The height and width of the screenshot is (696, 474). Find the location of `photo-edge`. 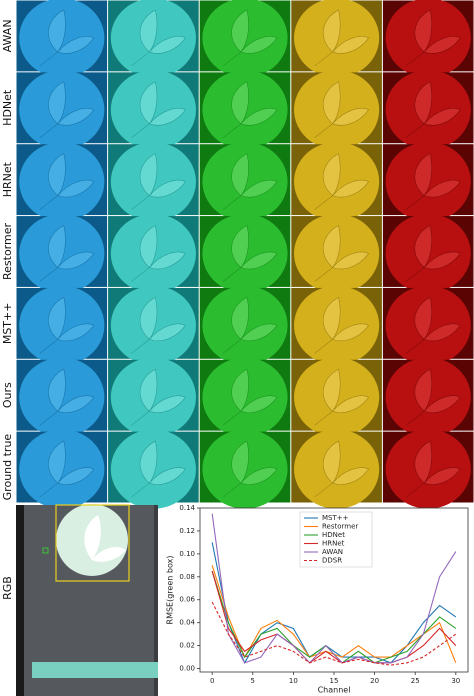

photo-edge is located at coordinates (20, 600).